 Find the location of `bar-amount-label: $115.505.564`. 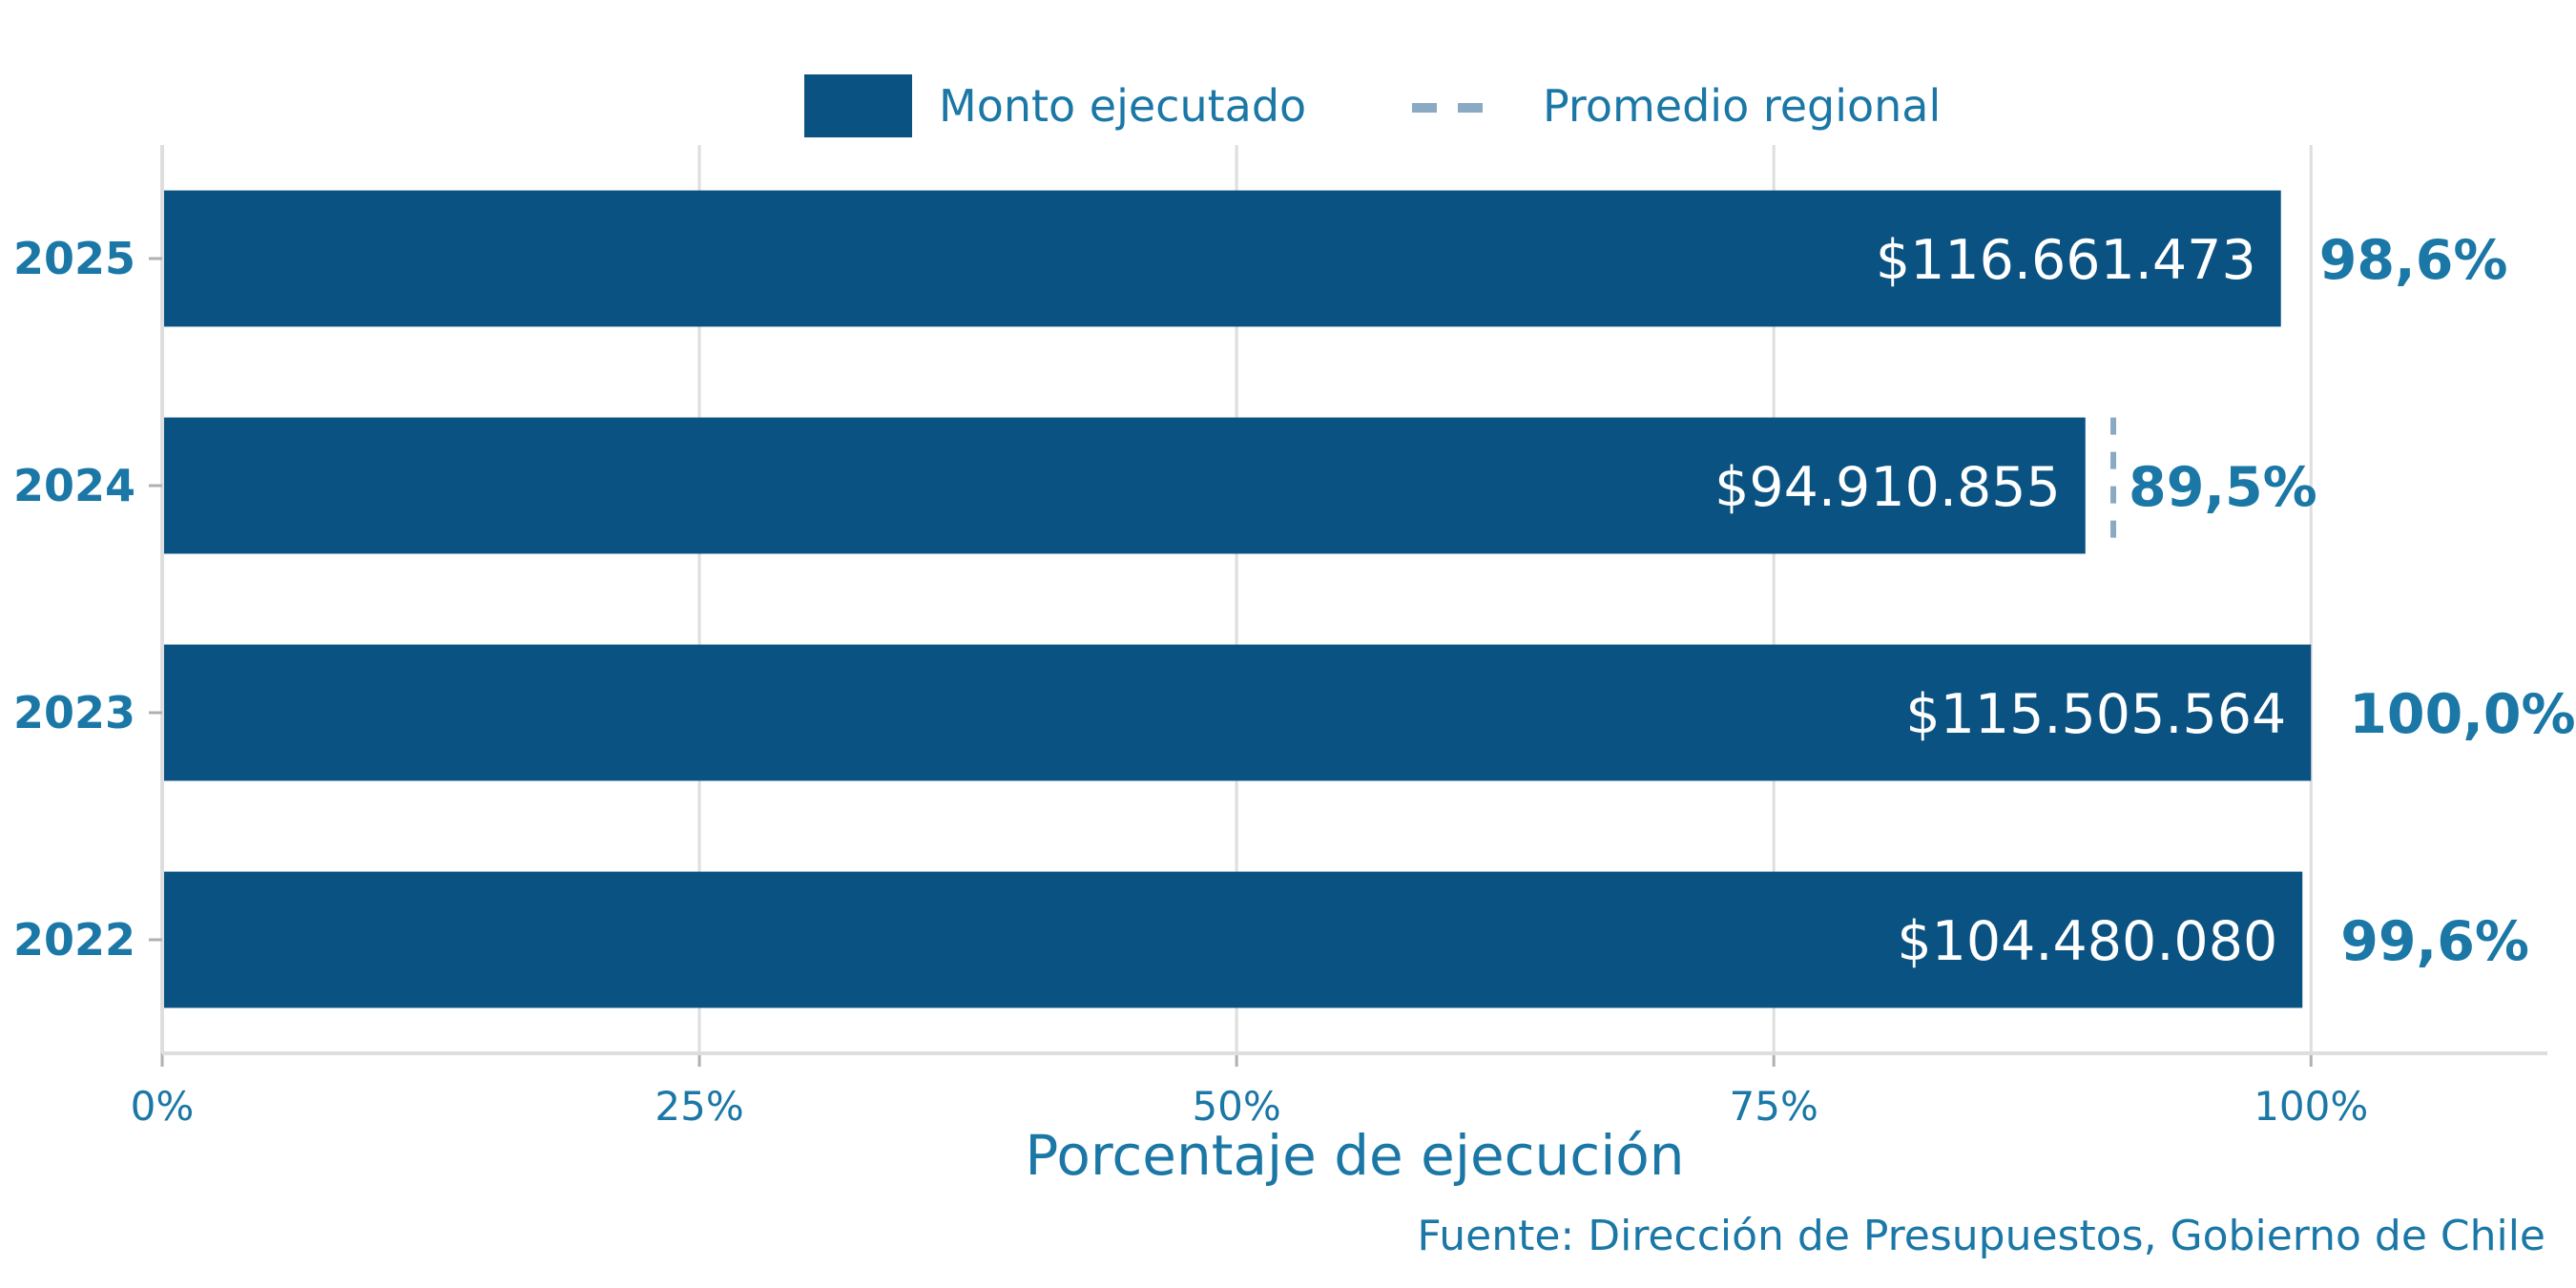

bar-amount-label: $115.505.564 is located at coordinates (2095, 714).